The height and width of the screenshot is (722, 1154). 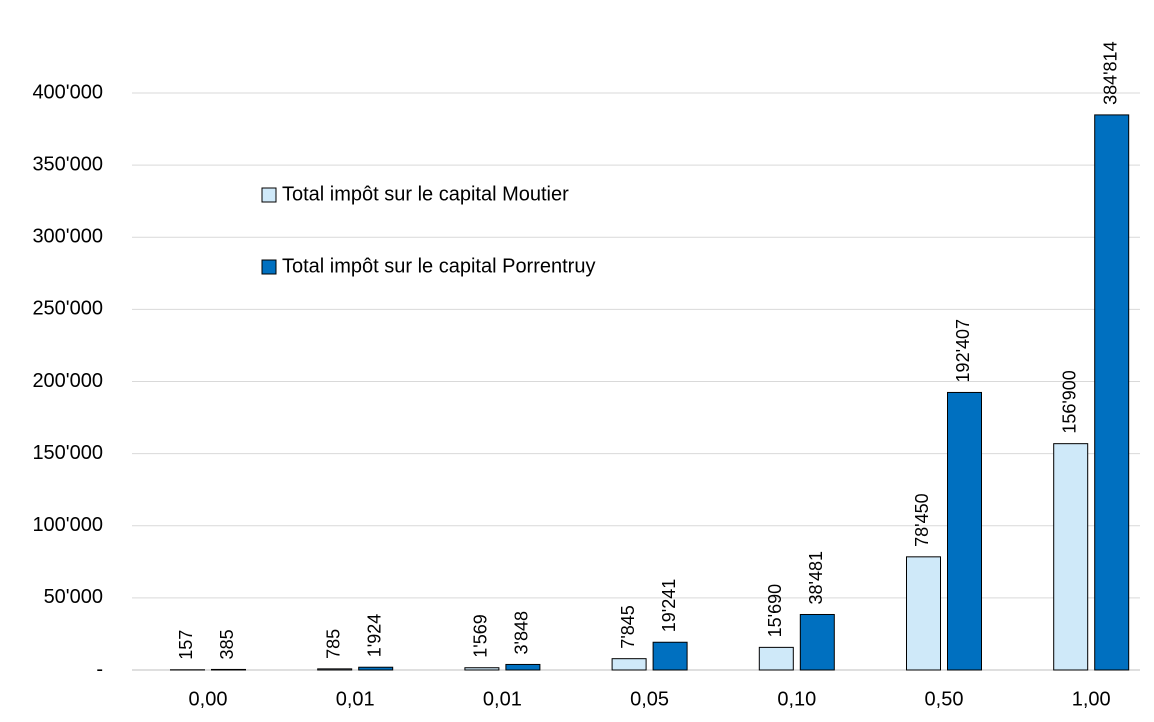 What do you see at coordinates (67, 92) in the screenshot?
I see `y-tick-label: 400'000` at bounding box center [67, 92].